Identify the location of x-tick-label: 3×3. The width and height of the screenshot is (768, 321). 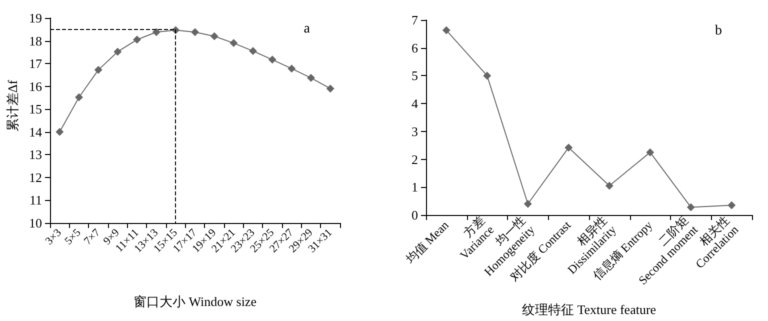
(53, 237).